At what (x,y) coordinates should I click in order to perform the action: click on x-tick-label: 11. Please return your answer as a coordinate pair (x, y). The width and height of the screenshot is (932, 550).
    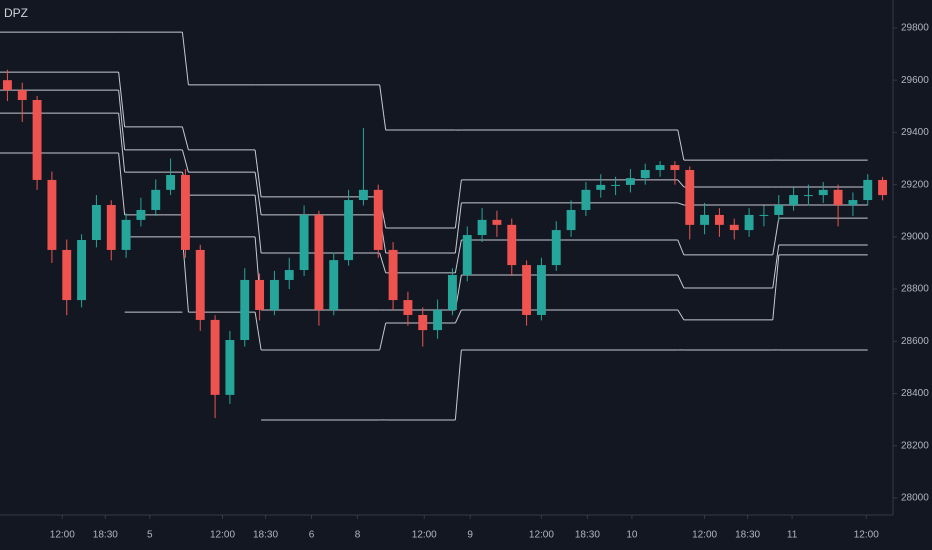
    Looking at the image, I should click on (792, 535).